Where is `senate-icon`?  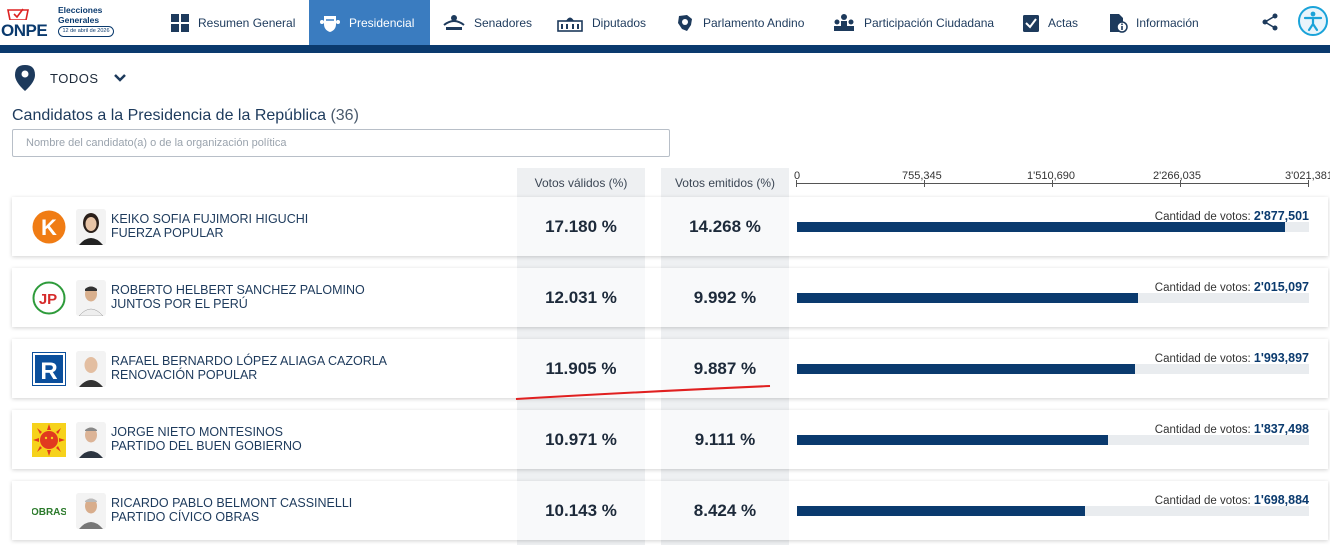 senate-icon is located at coordinates (454, 22).